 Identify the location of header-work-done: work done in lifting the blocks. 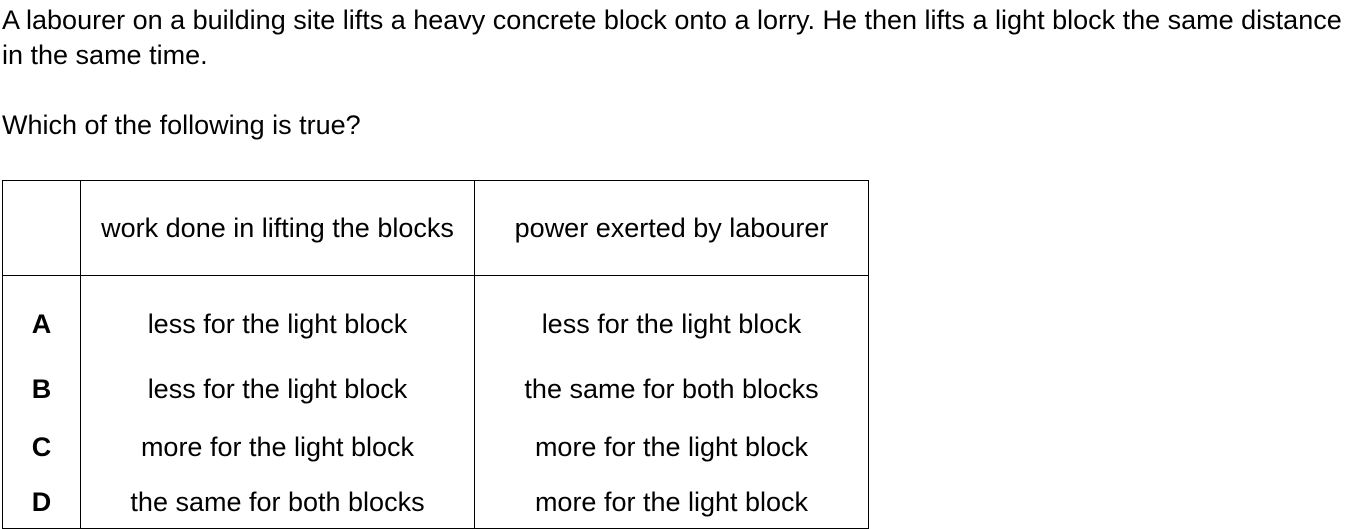
(277, 228).